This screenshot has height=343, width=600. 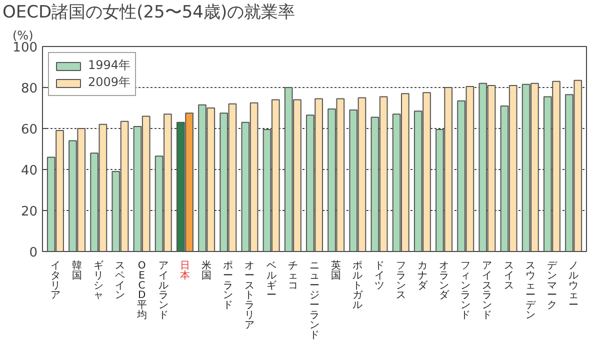 What do you see at coordinates (23, 35) in the screenshot?
I see `y-axis-title: (%)` at bounding box center [23, 35].